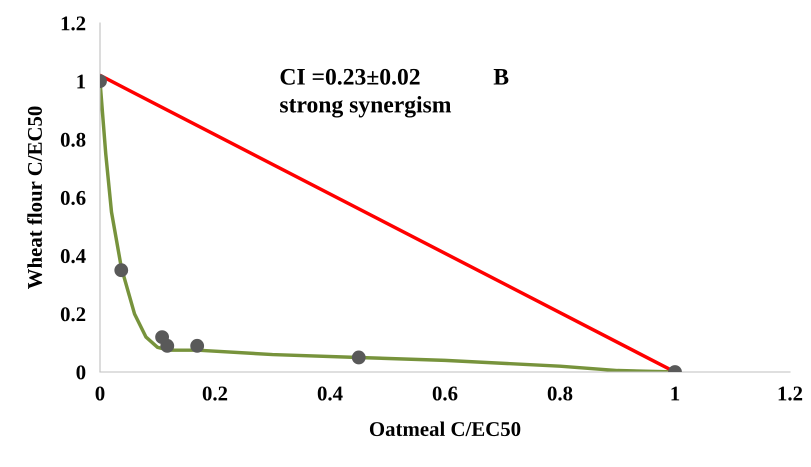 This screenshot has height=467, width=811. I want to click on y-tick-label: 0.4, so click(73, 256).